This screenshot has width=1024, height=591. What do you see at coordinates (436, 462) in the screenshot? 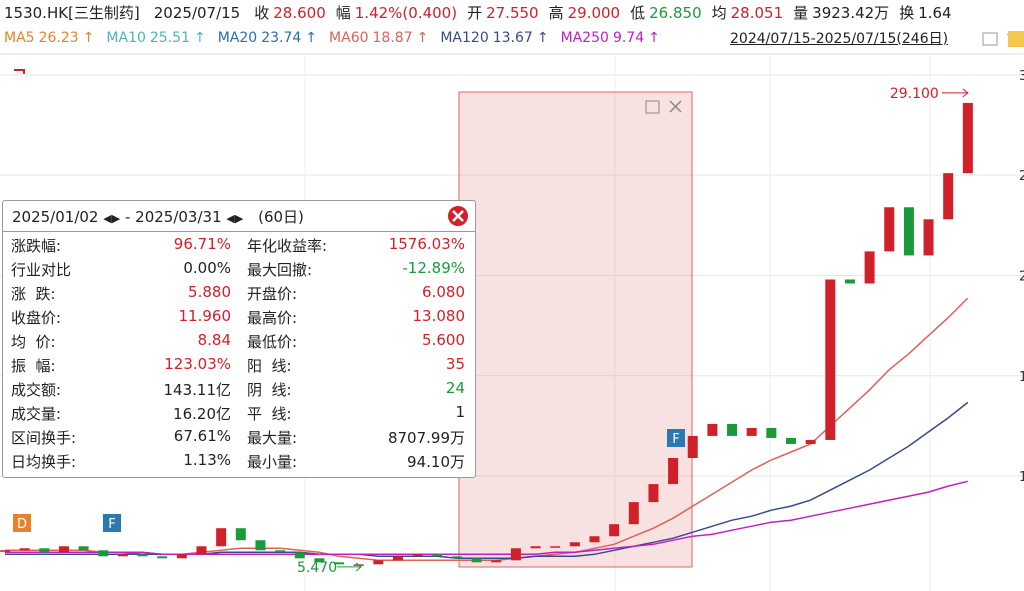
I see `stat-value: 94.10万` at bounding box center [436, 462].